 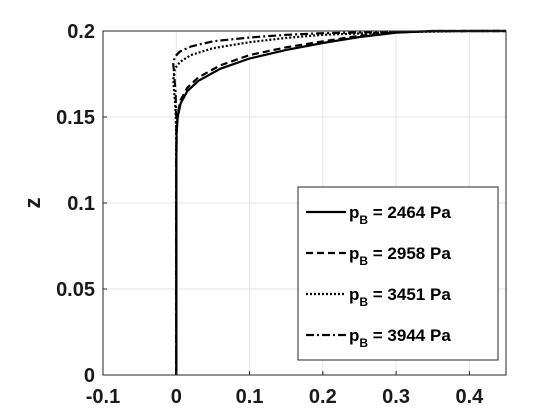 What do you see at coordinates (250, 397) in the screenshot?
I see `x-tick-label: 0.1` at bounding box center [250, 397].